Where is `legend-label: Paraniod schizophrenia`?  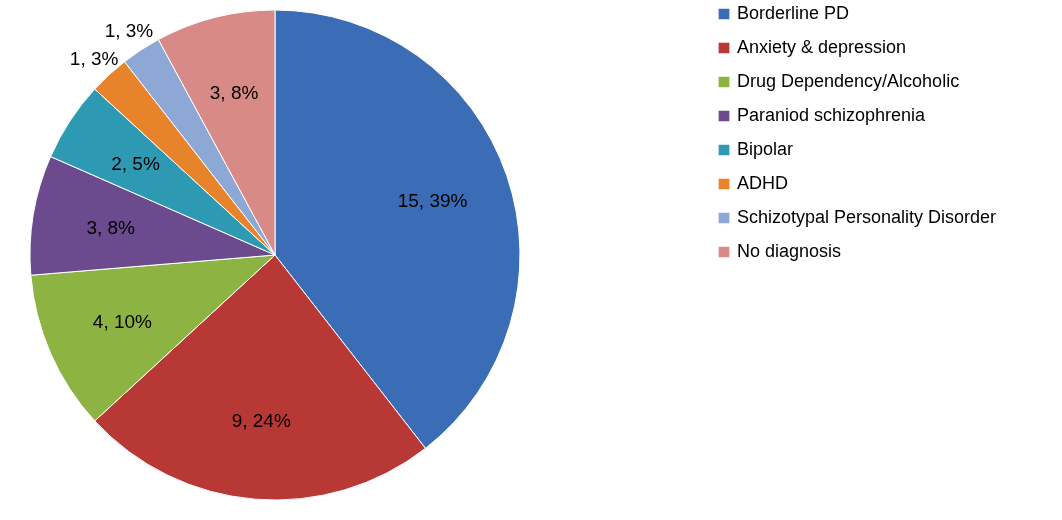
legend-label: Paraniod schizophrenia is located at coordinates (832, 115).